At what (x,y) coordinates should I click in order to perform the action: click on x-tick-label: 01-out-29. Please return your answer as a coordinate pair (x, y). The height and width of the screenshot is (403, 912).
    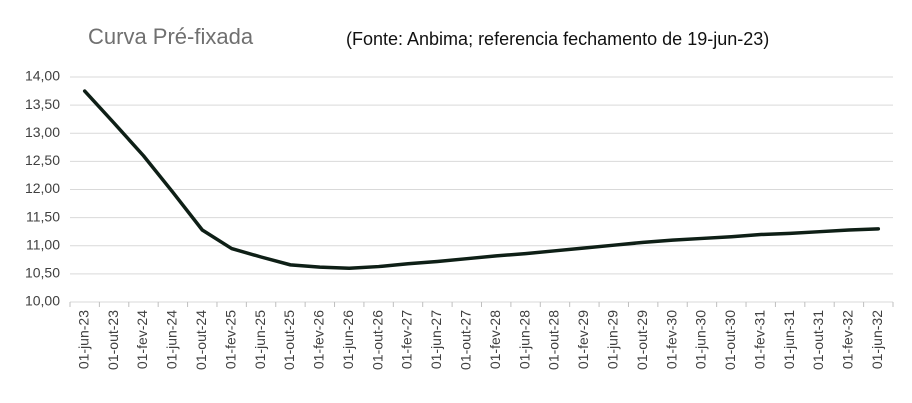
    Looking at the image, I should click on (642, 340).